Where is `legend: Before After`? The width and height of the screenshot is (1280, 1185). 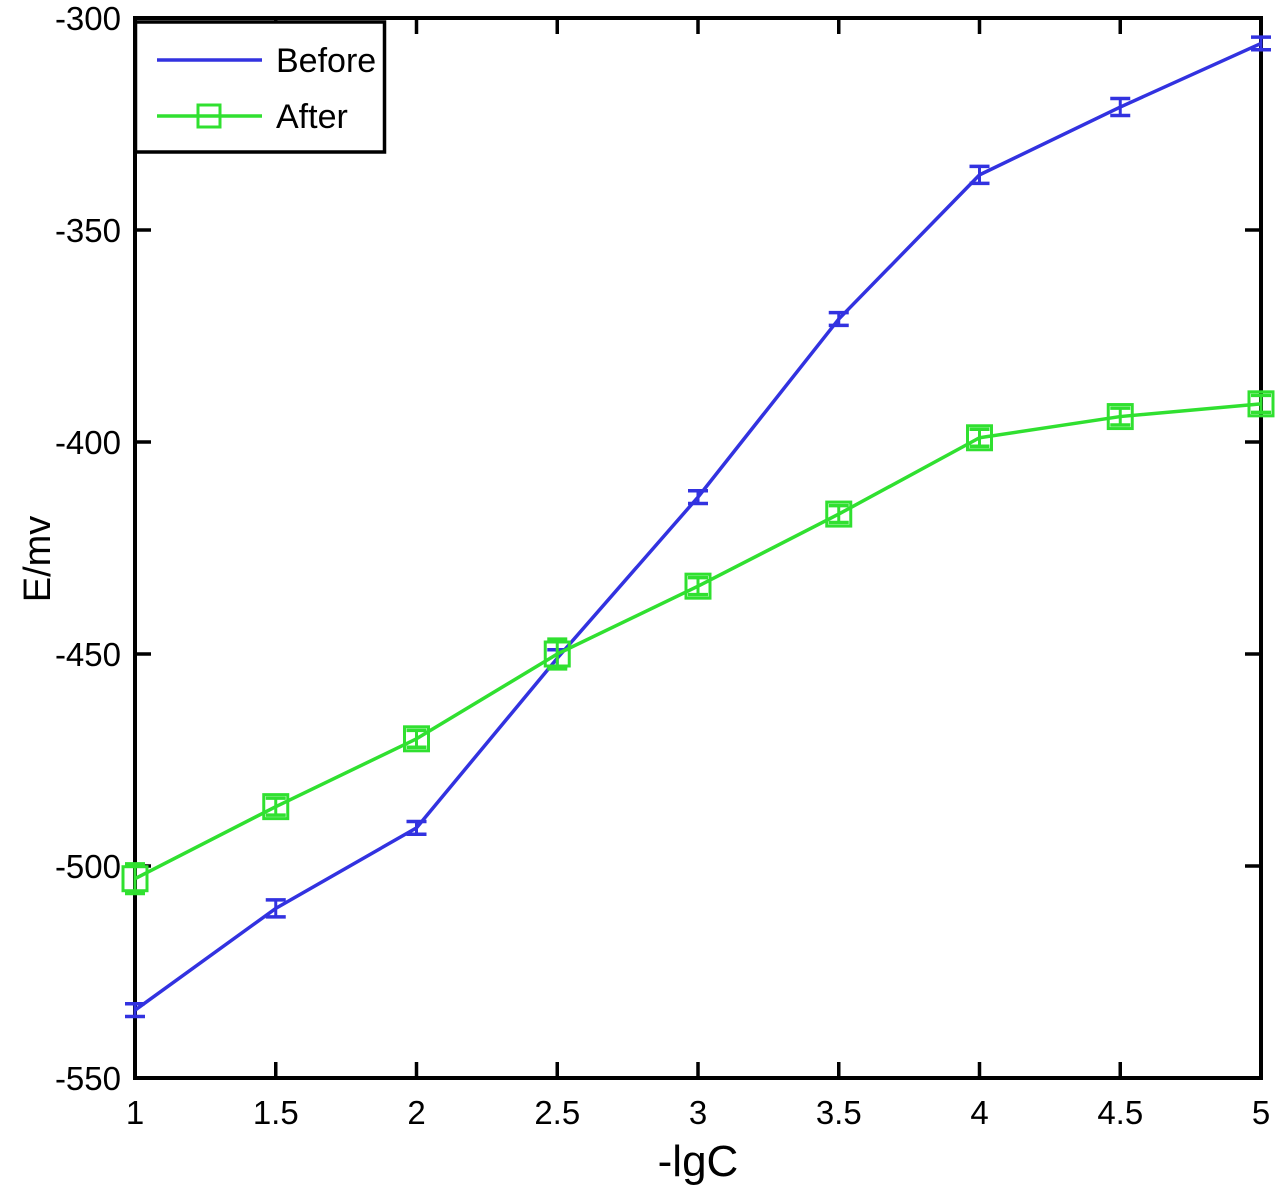 legend: Before After is located at coordinates (260, 87).